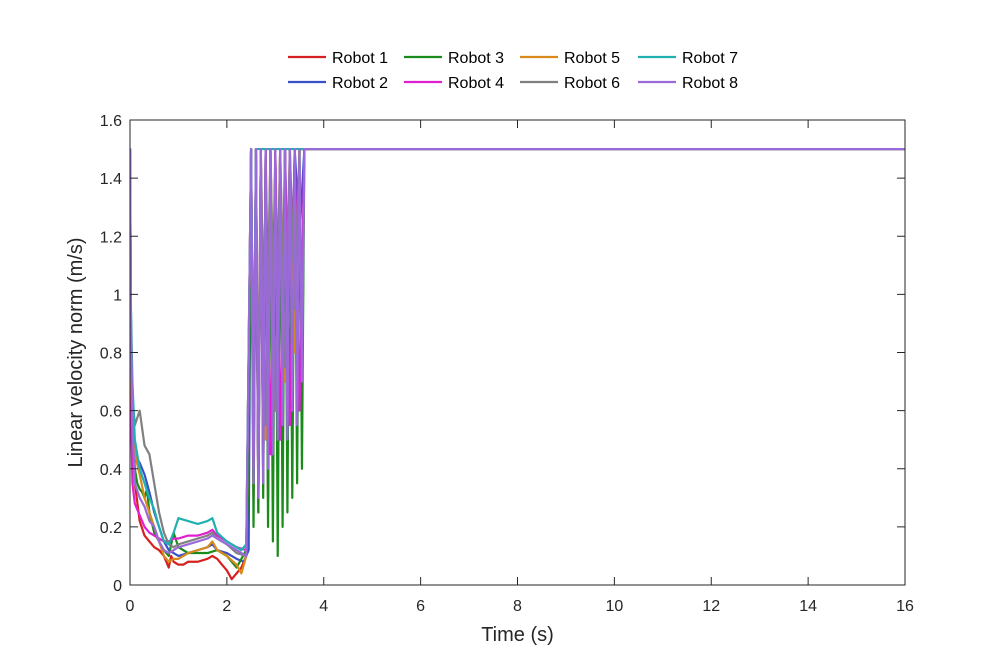 The height and width of the screenshot is (650, 1000). I want to click on legend-item-robot-1: Robot 1, so click(338, 58).